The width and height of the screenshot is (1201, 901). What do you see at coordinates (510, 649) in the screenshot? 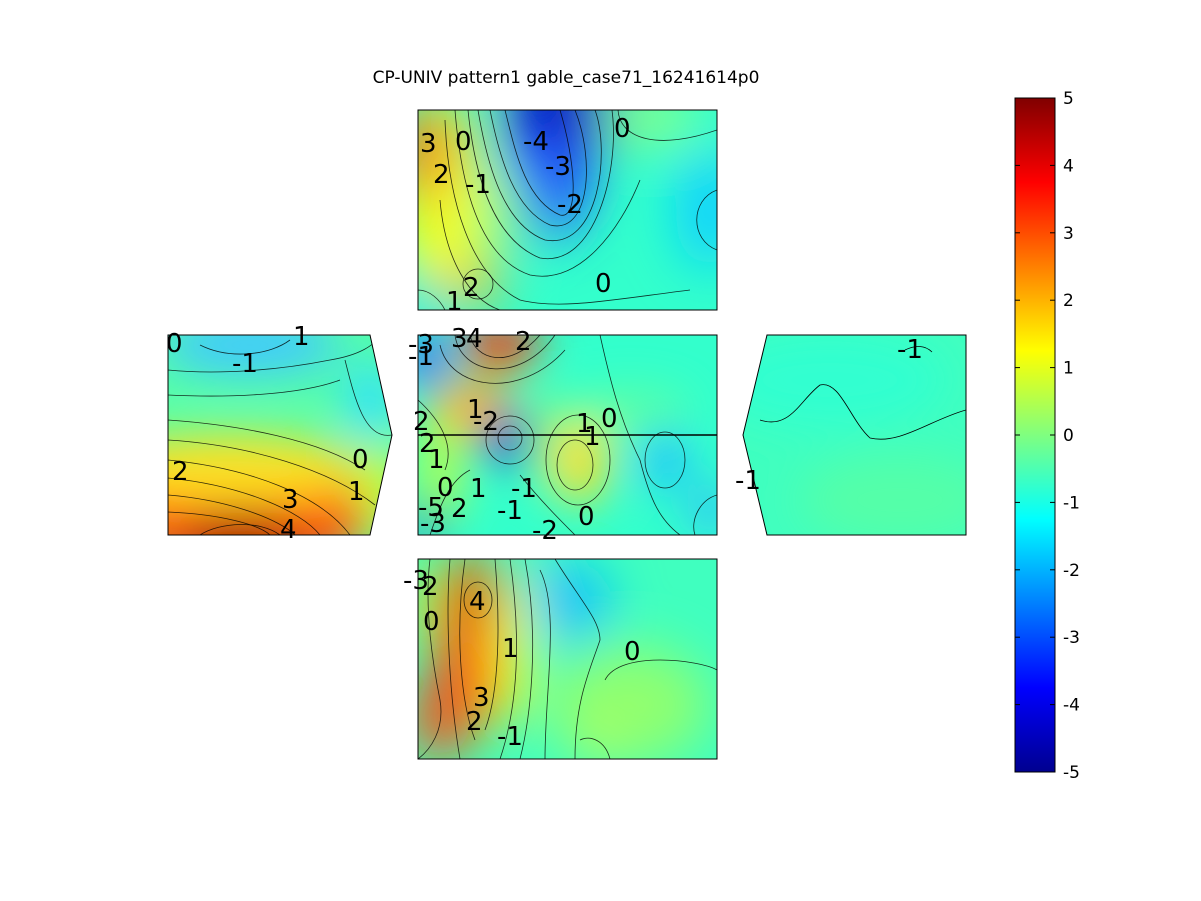
I see `bottom-face-contour-label: 1` at bounding box center [510, 649].